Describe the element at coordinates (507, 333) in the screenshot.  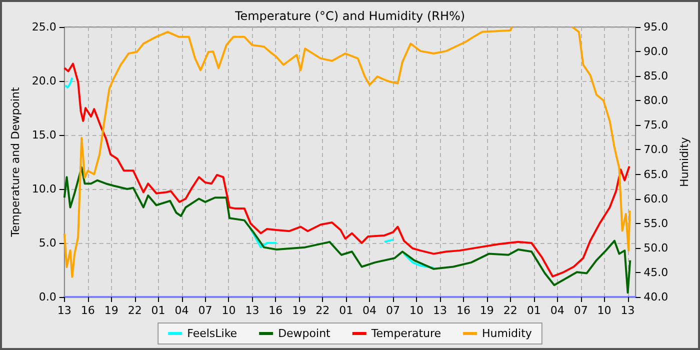
I see `legend-label: Humidity` at that location.